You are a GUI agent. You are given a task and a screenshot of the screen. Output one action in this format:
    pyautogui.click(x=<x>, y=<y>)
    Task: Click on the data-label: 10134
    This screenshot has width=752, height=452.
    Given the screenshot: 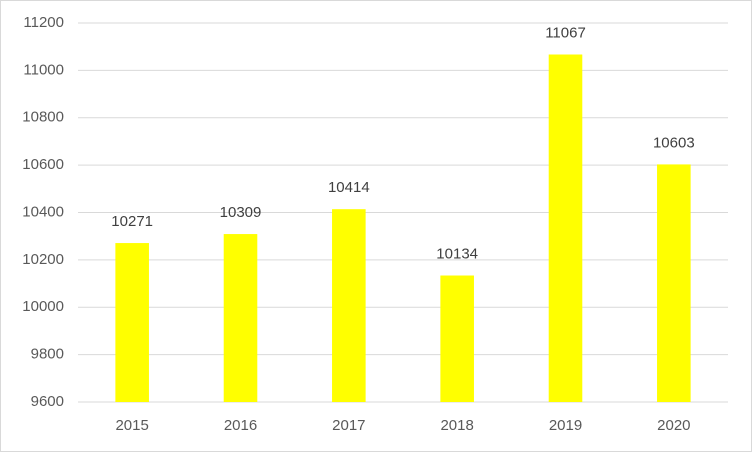 What is the action you would take?
    pyautogui.click(x=457, y=253)
    